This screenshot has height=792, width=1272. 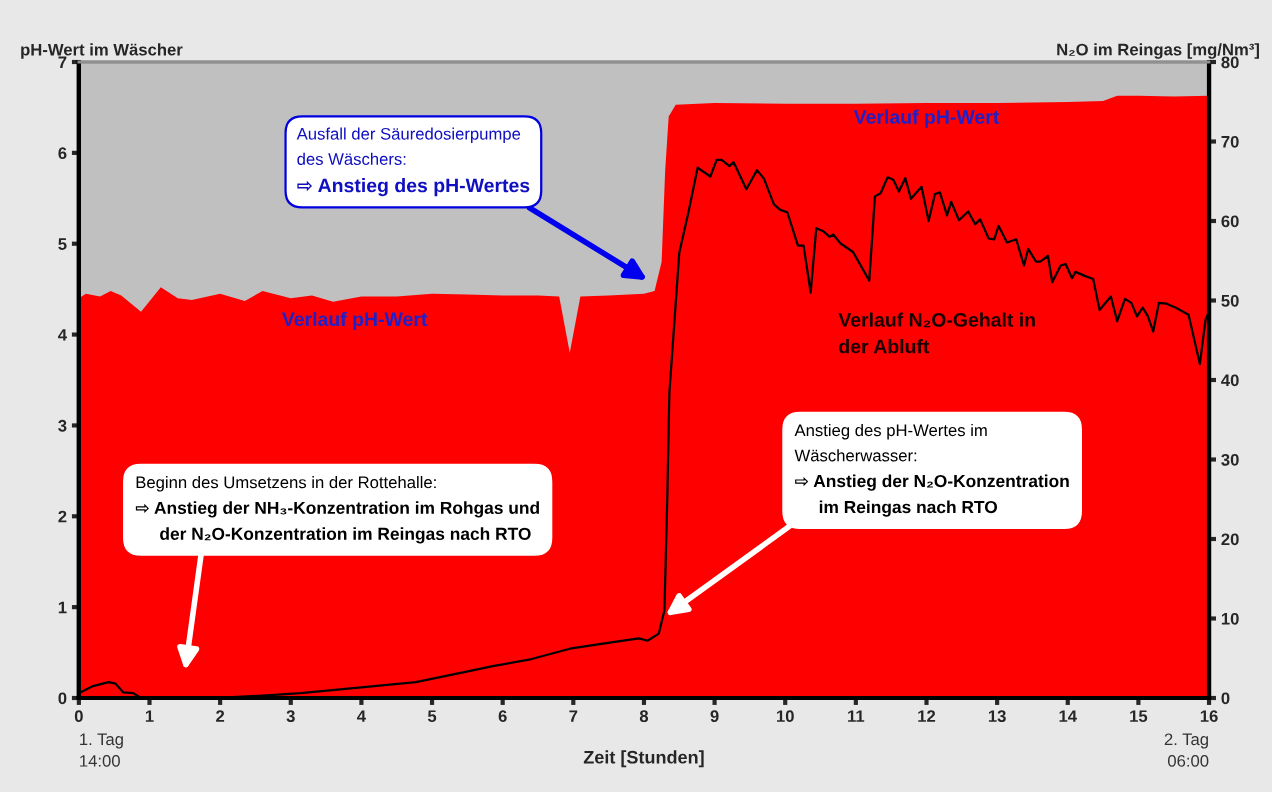 I want to click on y-tick-label: 4, so click(x=62, y=335).